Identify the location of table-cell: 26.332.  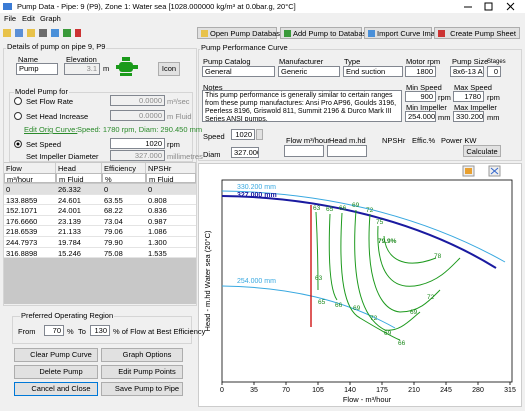
(79, 189).